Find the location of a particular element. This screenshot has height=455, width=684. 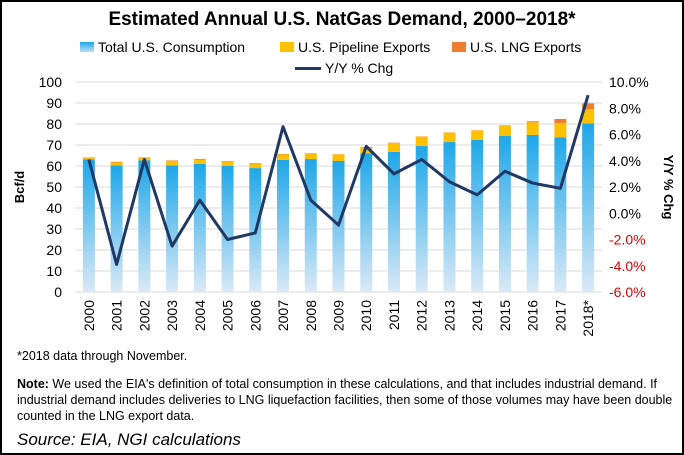

x-tick-label: 2010 is located at coordinates (366, 315).